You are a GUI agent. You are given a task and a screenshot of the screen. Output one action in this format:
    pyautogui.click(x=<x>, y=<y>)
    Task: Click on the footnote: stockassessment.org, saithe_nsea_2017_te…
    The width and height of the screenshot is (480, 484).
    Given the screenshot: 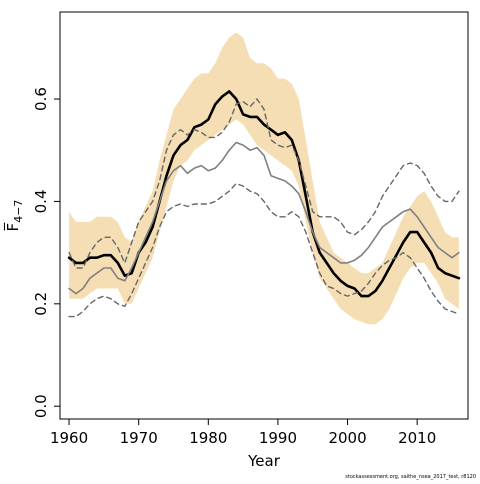 What is the action you would take?
    pyautogui.click(x=410, y=477)
    